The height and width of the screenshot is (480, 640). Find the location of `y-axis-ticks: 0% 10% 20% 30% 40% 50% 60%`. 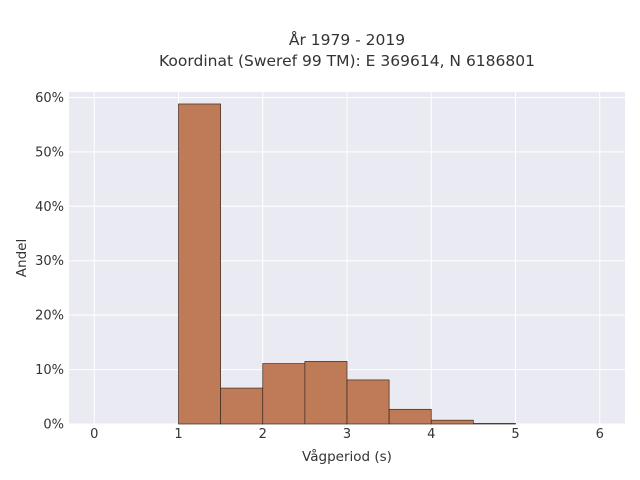

y-axis-ticks: 0% 10% 20% 30% 40% 50% 60% is located at coordinates (49, 262).